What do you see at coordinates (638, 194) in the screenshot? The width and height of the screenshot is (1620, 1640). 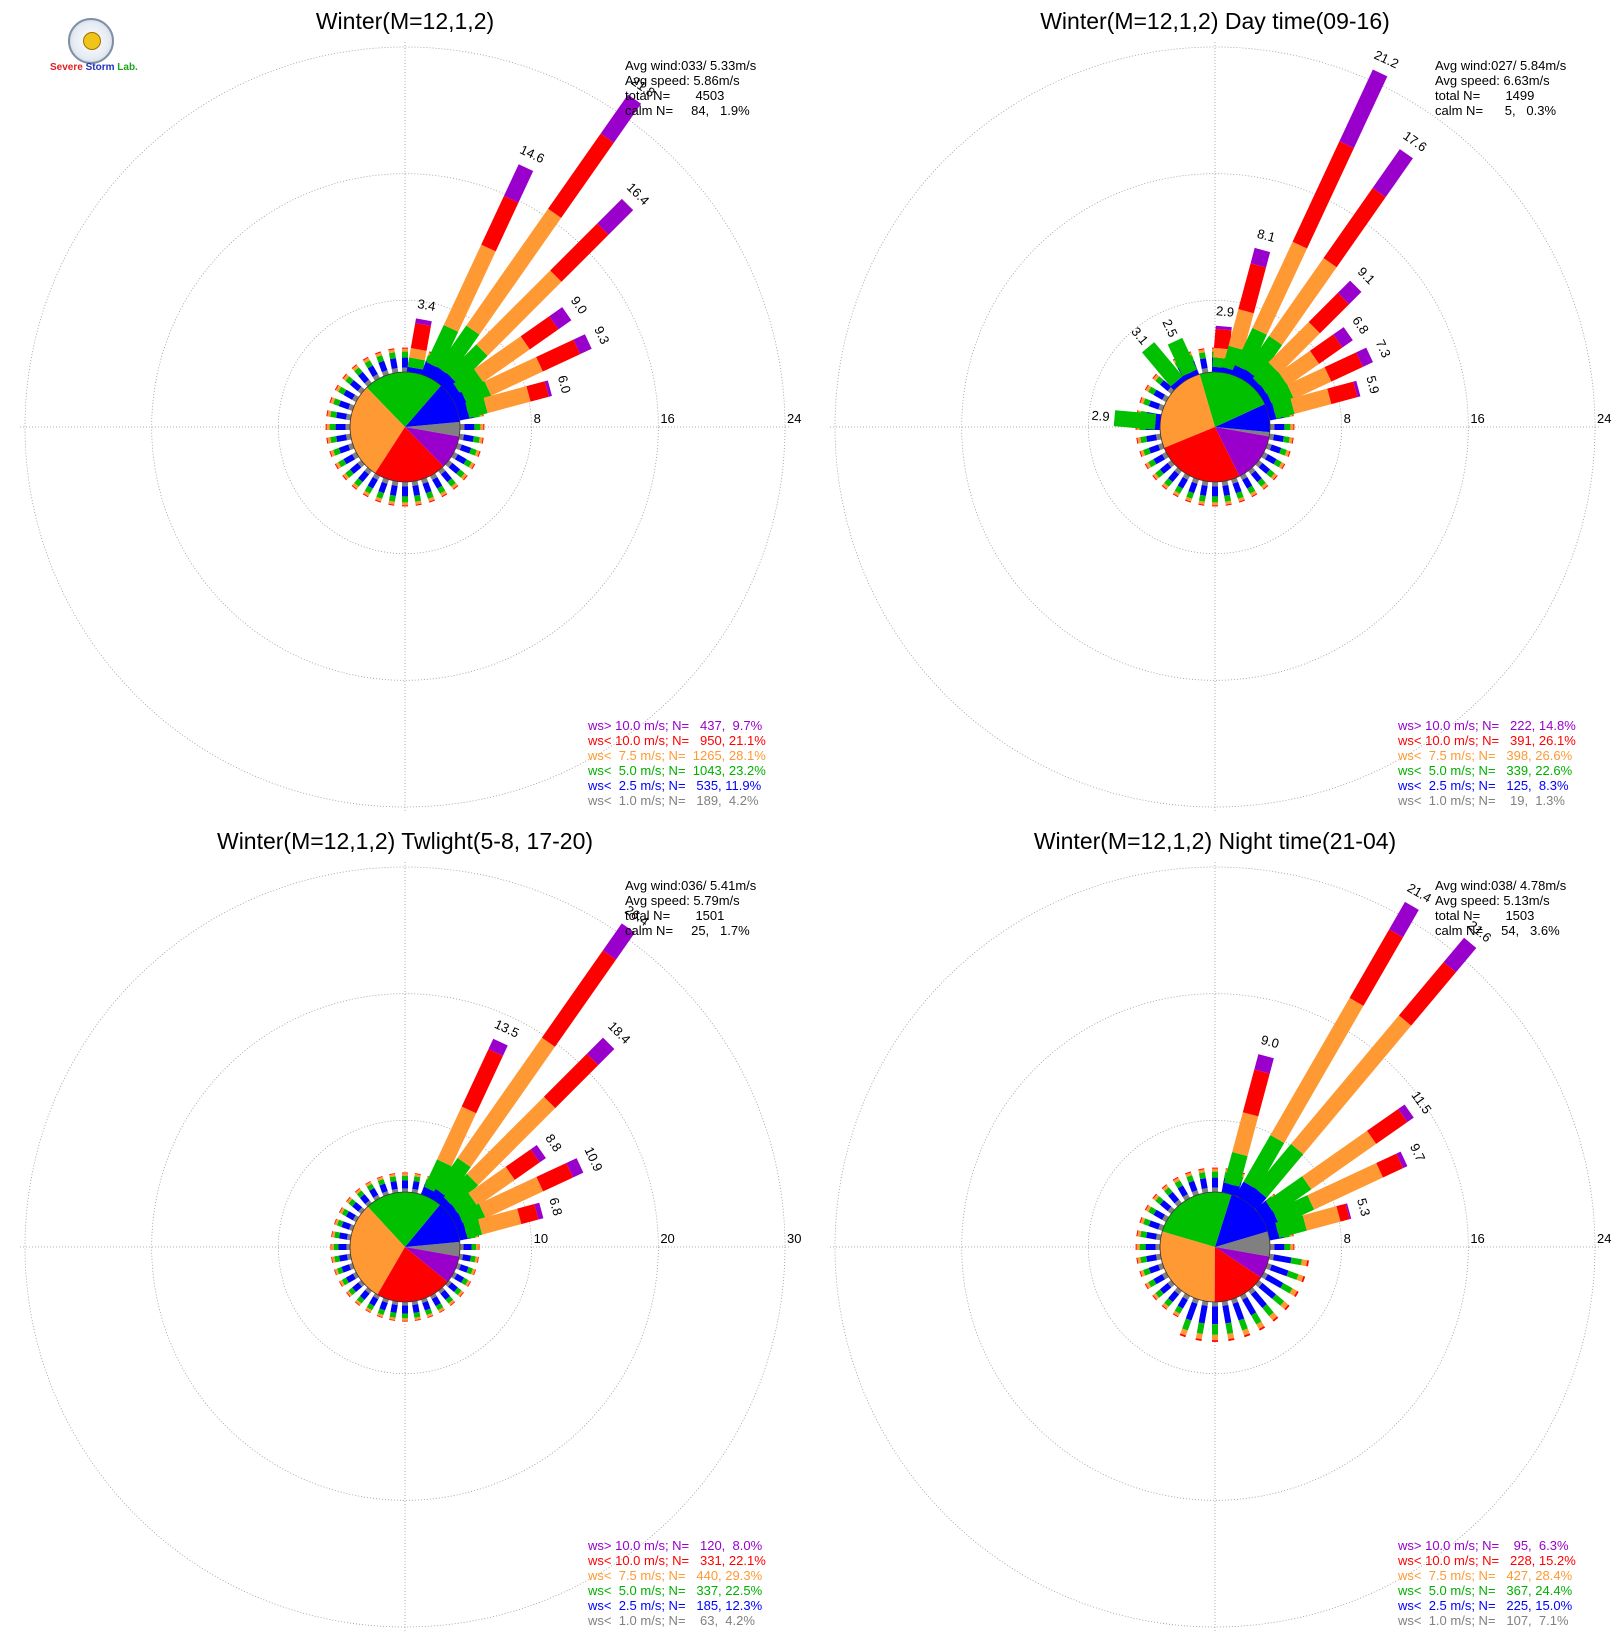 I see `petal-label: 16.4` at bounding box center [638, 194].